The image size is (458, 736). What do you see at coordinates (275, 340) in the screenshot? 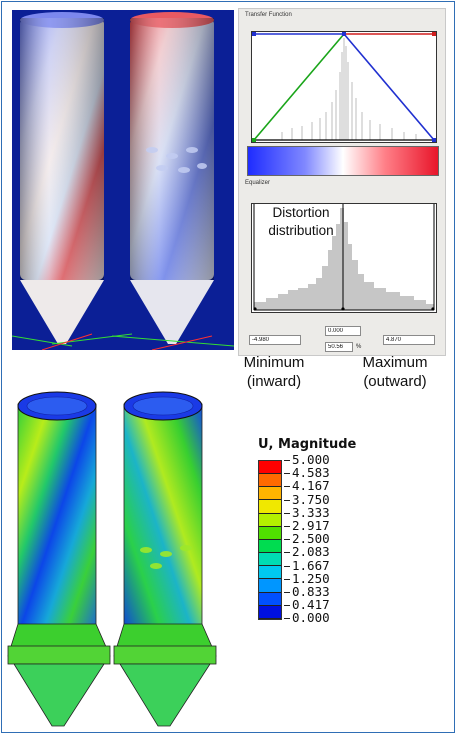
I see `min-value-field` at bounding box center [275, 340].